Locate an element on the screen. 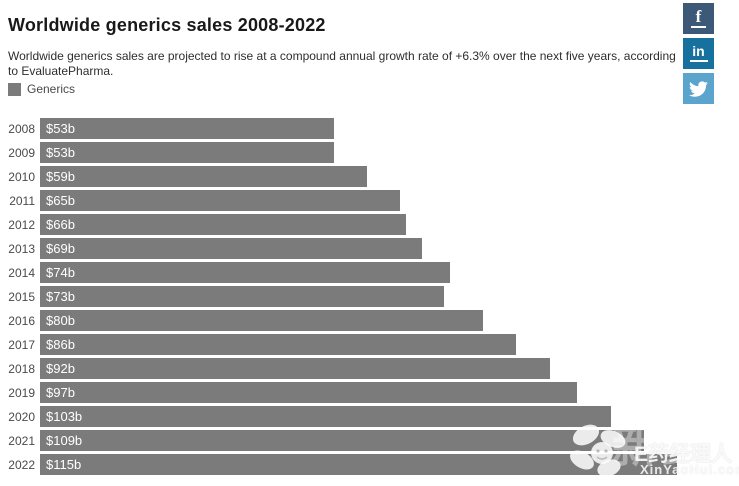  bar-value-label: $92b is located at coordinates (60, 368).